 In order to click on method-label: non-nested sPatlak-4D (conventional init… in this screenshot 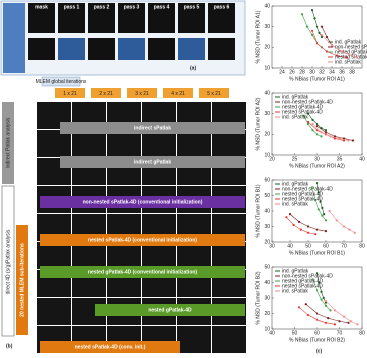, I will do `click(143, 202)`.